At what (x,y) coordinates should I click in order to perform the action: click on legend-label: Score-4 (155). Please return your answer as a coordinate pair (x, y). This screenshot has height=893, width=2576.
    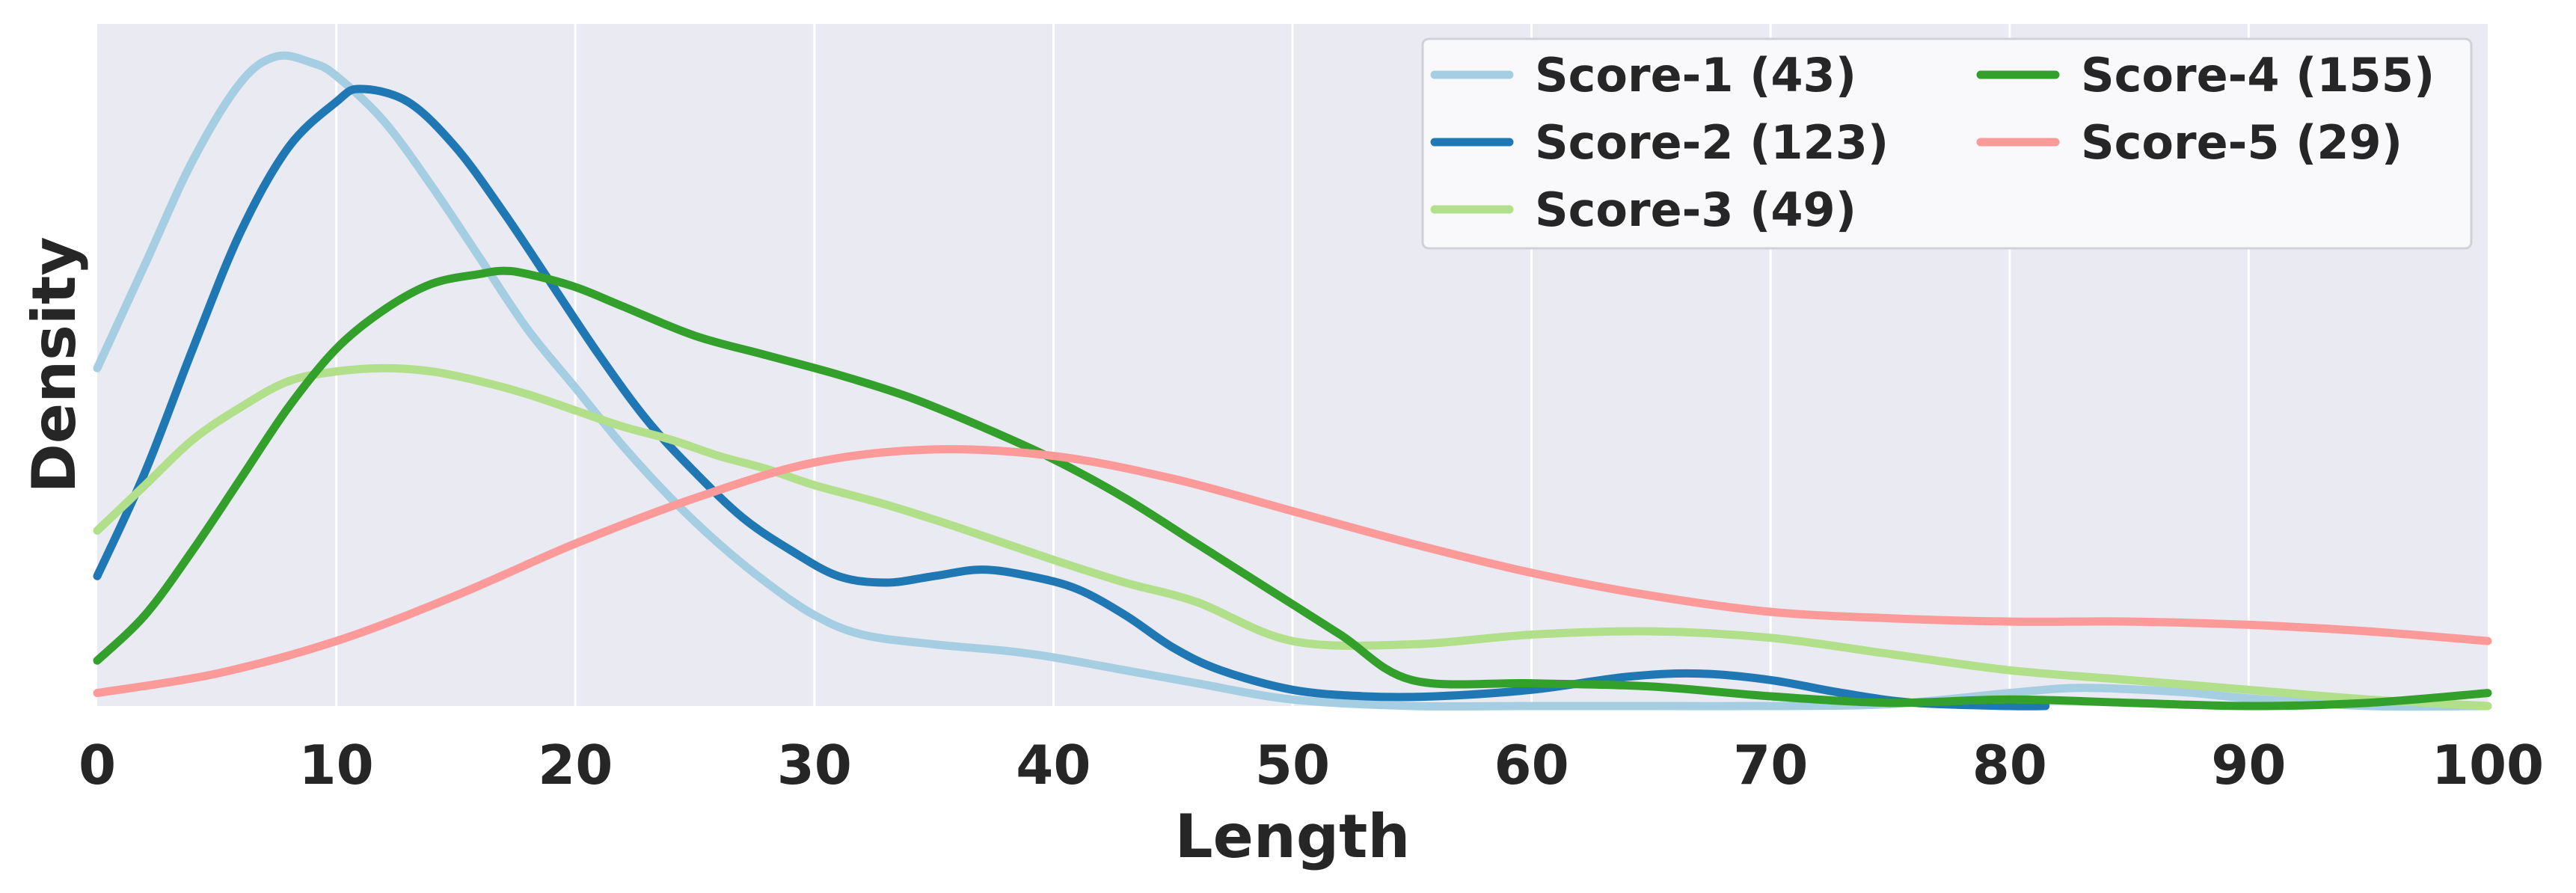
    Looking at the image, I should click on (2258, 75).